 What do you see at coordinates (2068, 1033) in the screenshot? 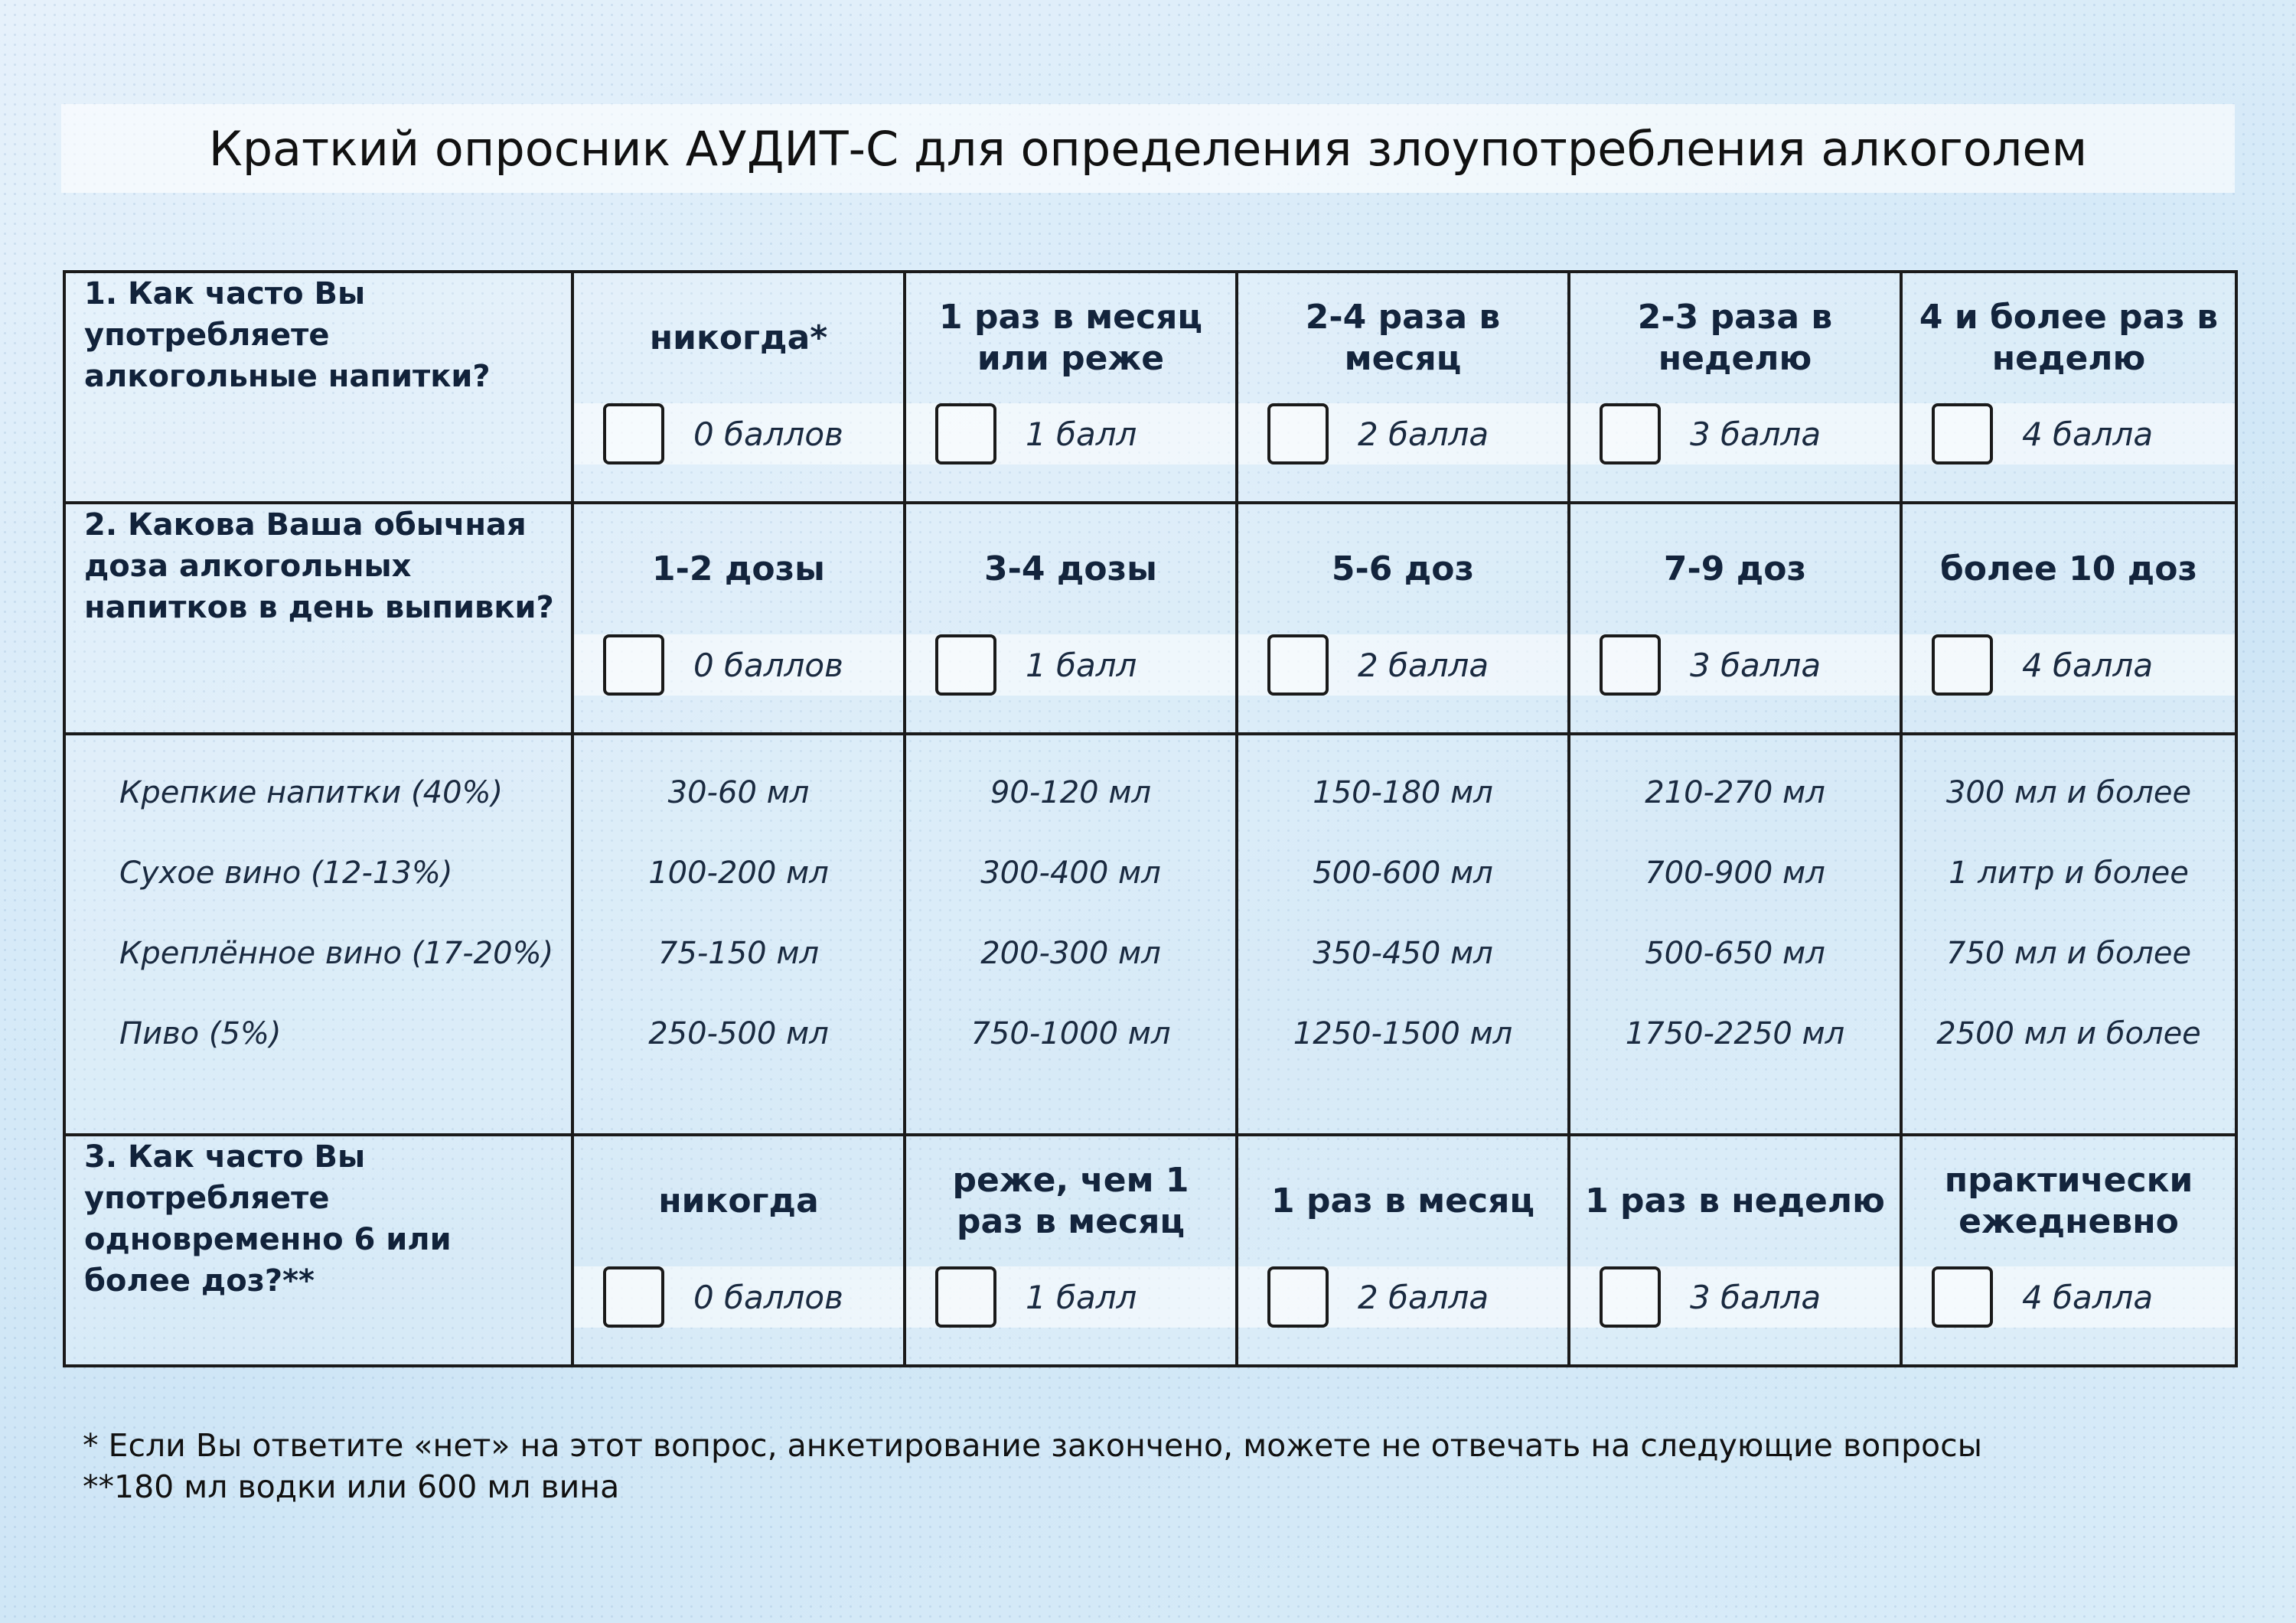
I see `dose-value: 2500 мл и более` at bounding box center [2068, 1033].